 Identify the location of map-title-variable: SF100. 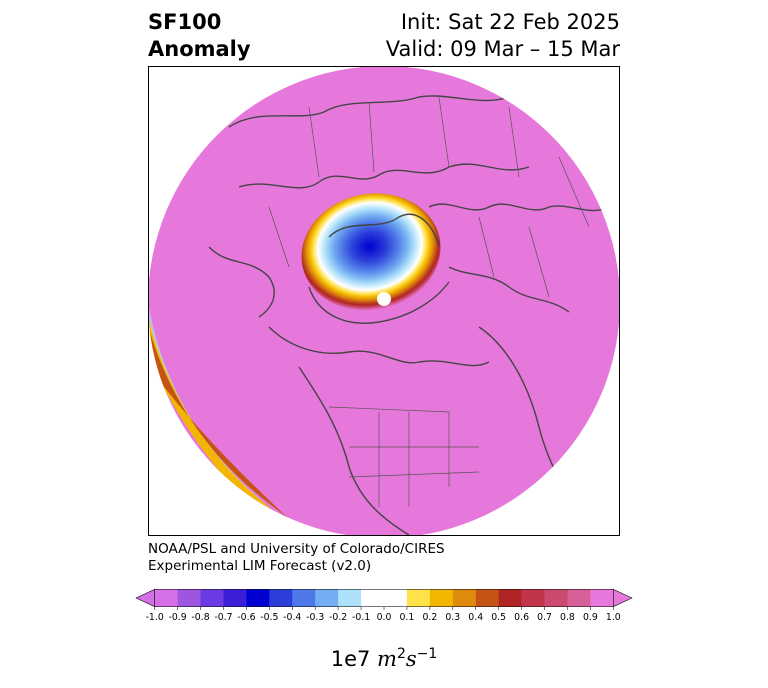
(185, 22).